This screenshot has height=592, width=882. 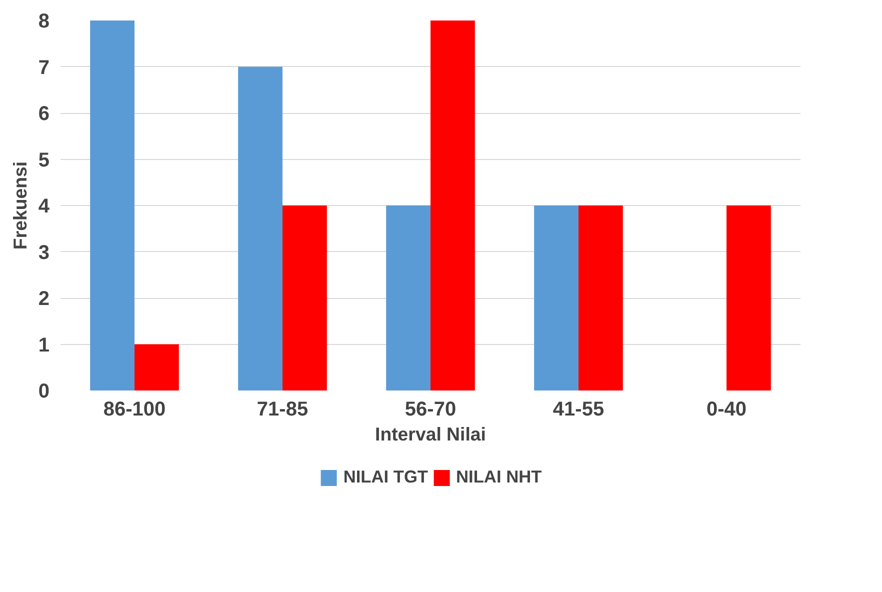 I want to click on y-tick-label: 2, so click(x=44, y=299).